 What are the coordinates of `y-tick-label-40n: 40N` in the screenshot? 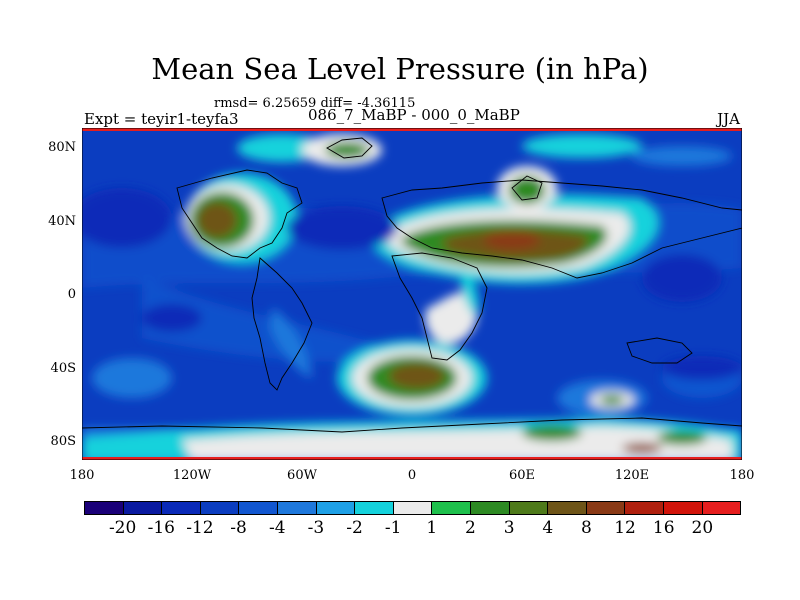 It's located at (62, 221).